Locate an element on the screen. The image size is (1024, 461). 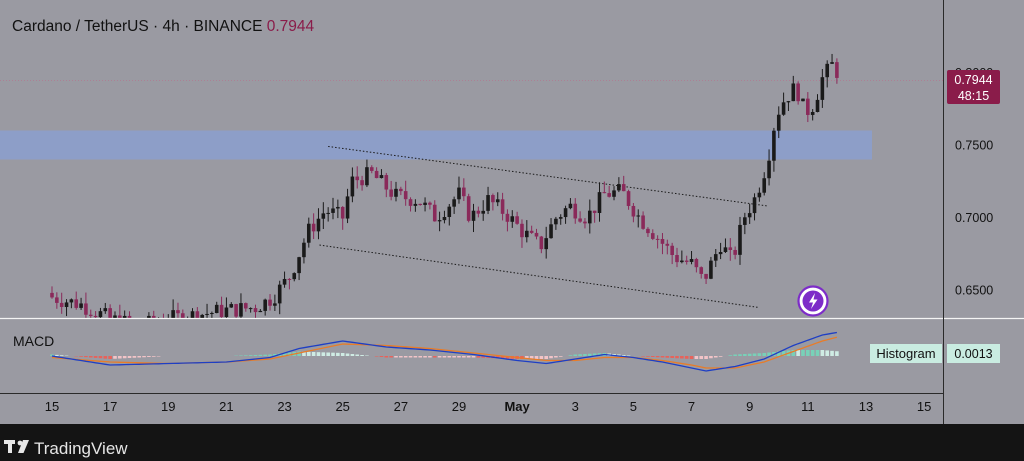
exchange-label: BINANCE is located at coordinates (228, 26).